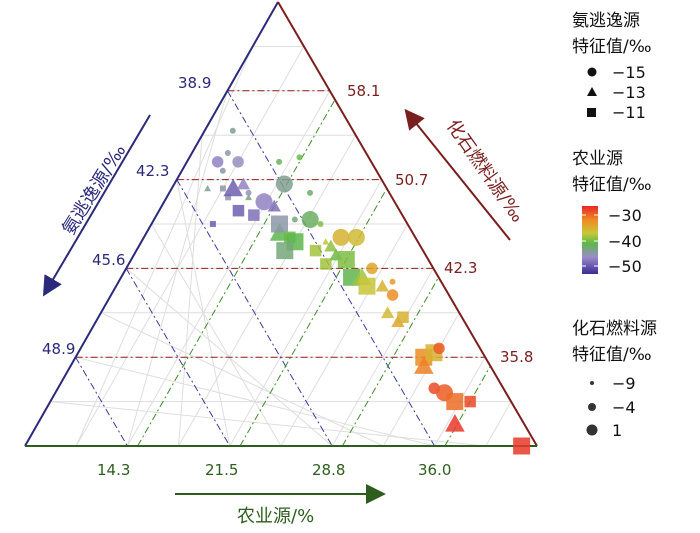  I want to click on left-axis-arrow, so click(96, 205).